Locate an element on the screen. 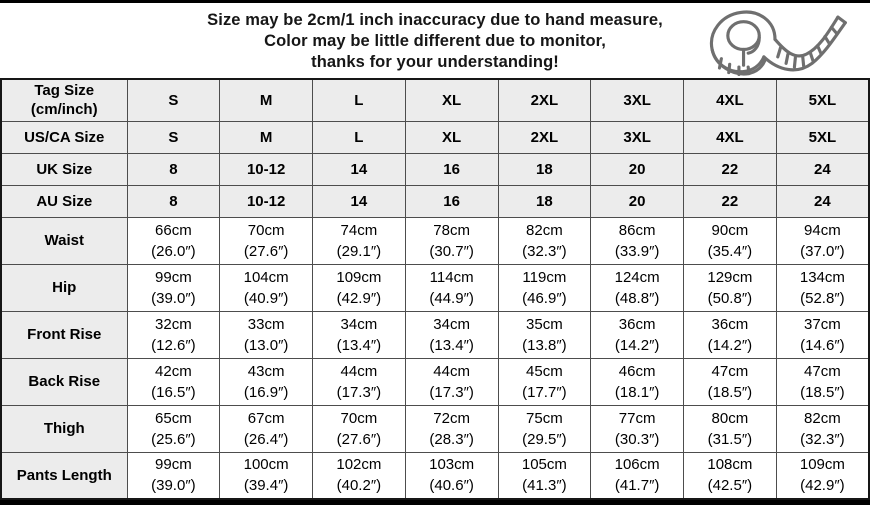 The height and width of the screenshot is (505, 870). cm-value: 70cm is located at coordinates (266, 230).